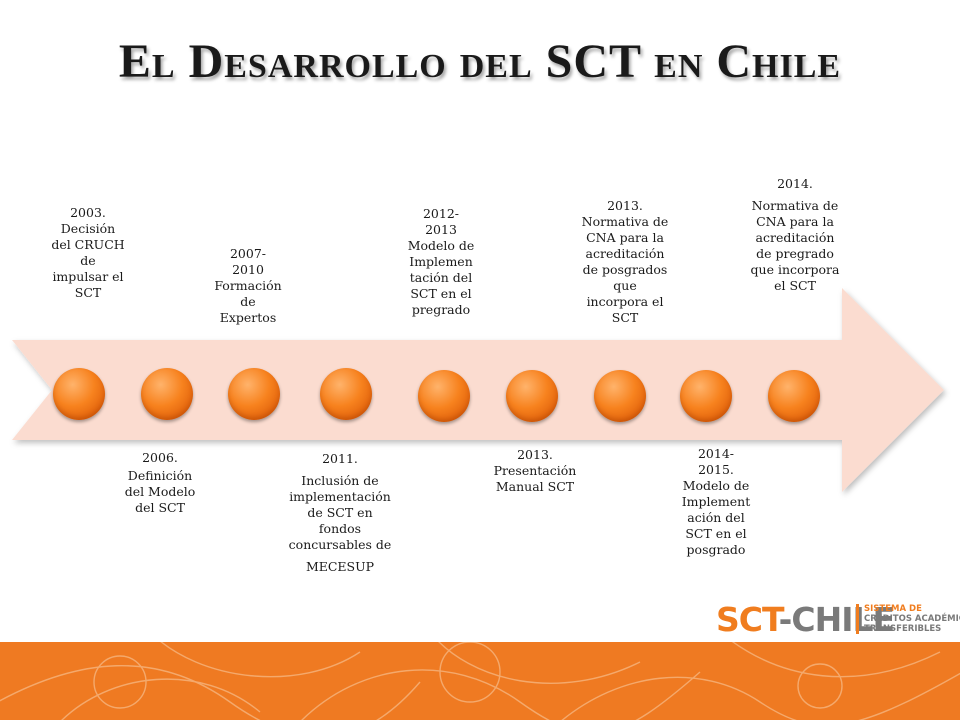  Describe the element at coordinates (160, 482) in the screenshot. I see `milestone-2006: 2006. Definición del Modelo del SCT` at that location.